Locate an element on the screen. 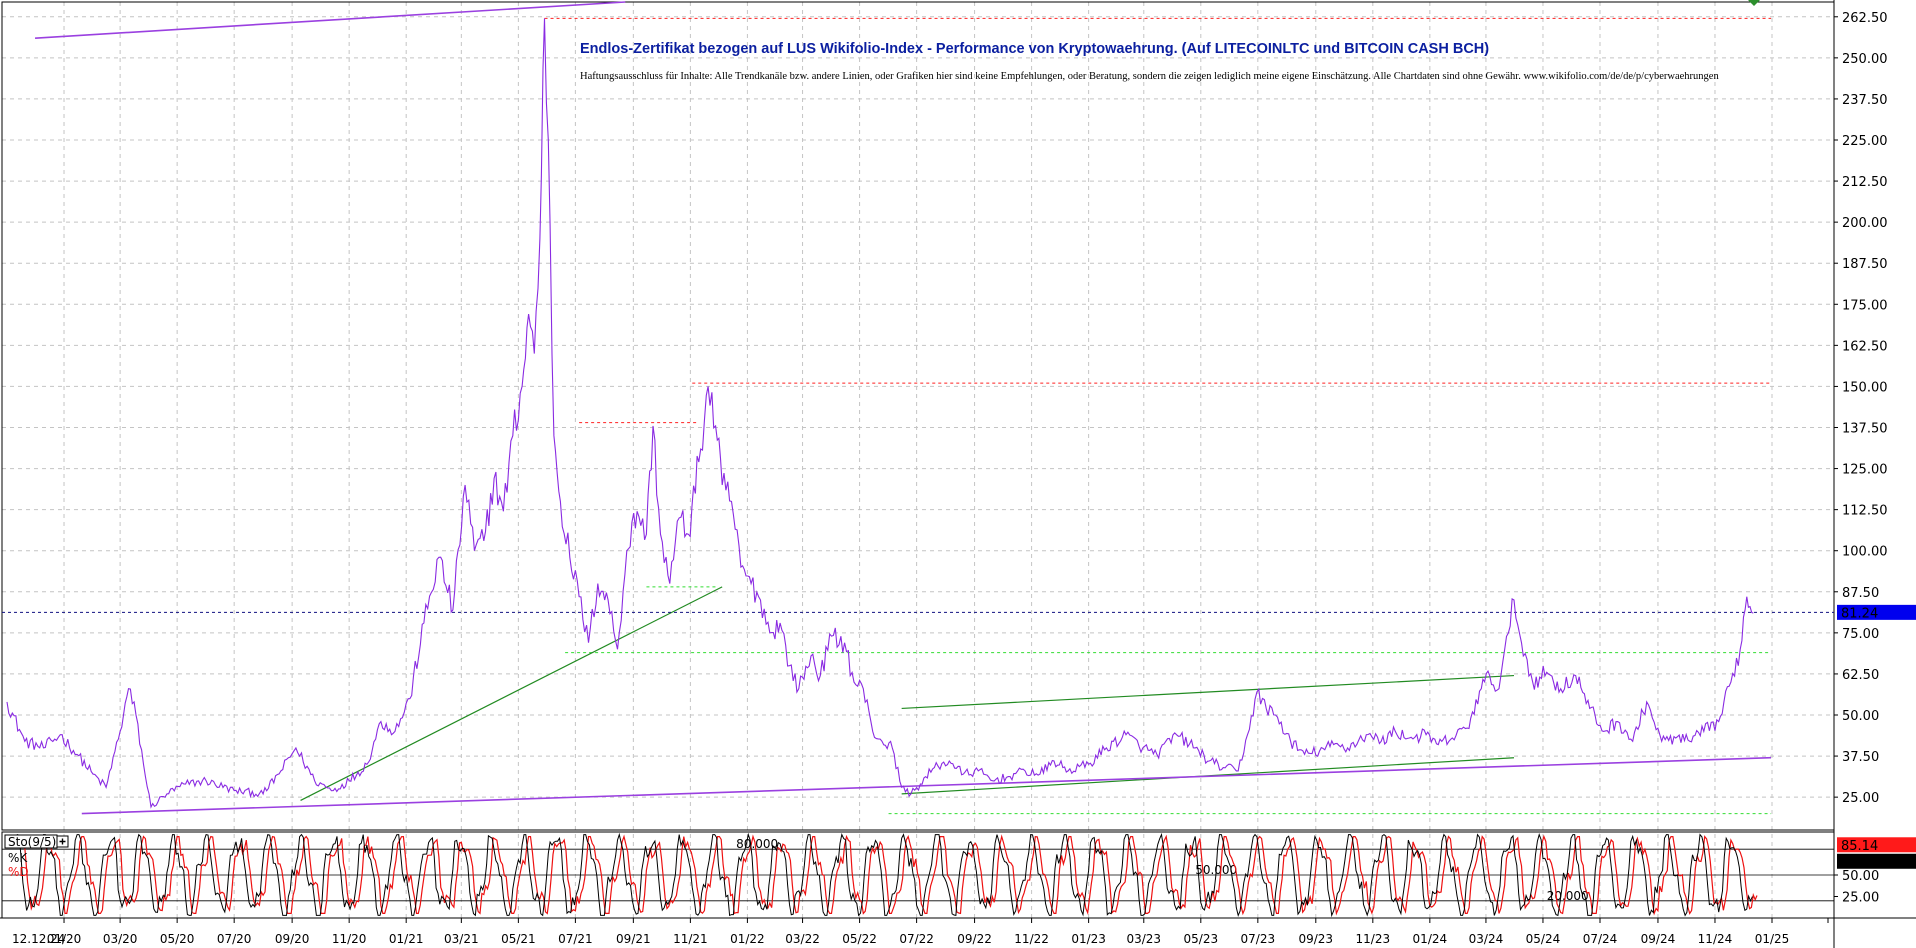 Image resolution: width=1916 pixels, height=948 pixels. x-tick-label: 03/24 is located at coordinates (1486, 939).